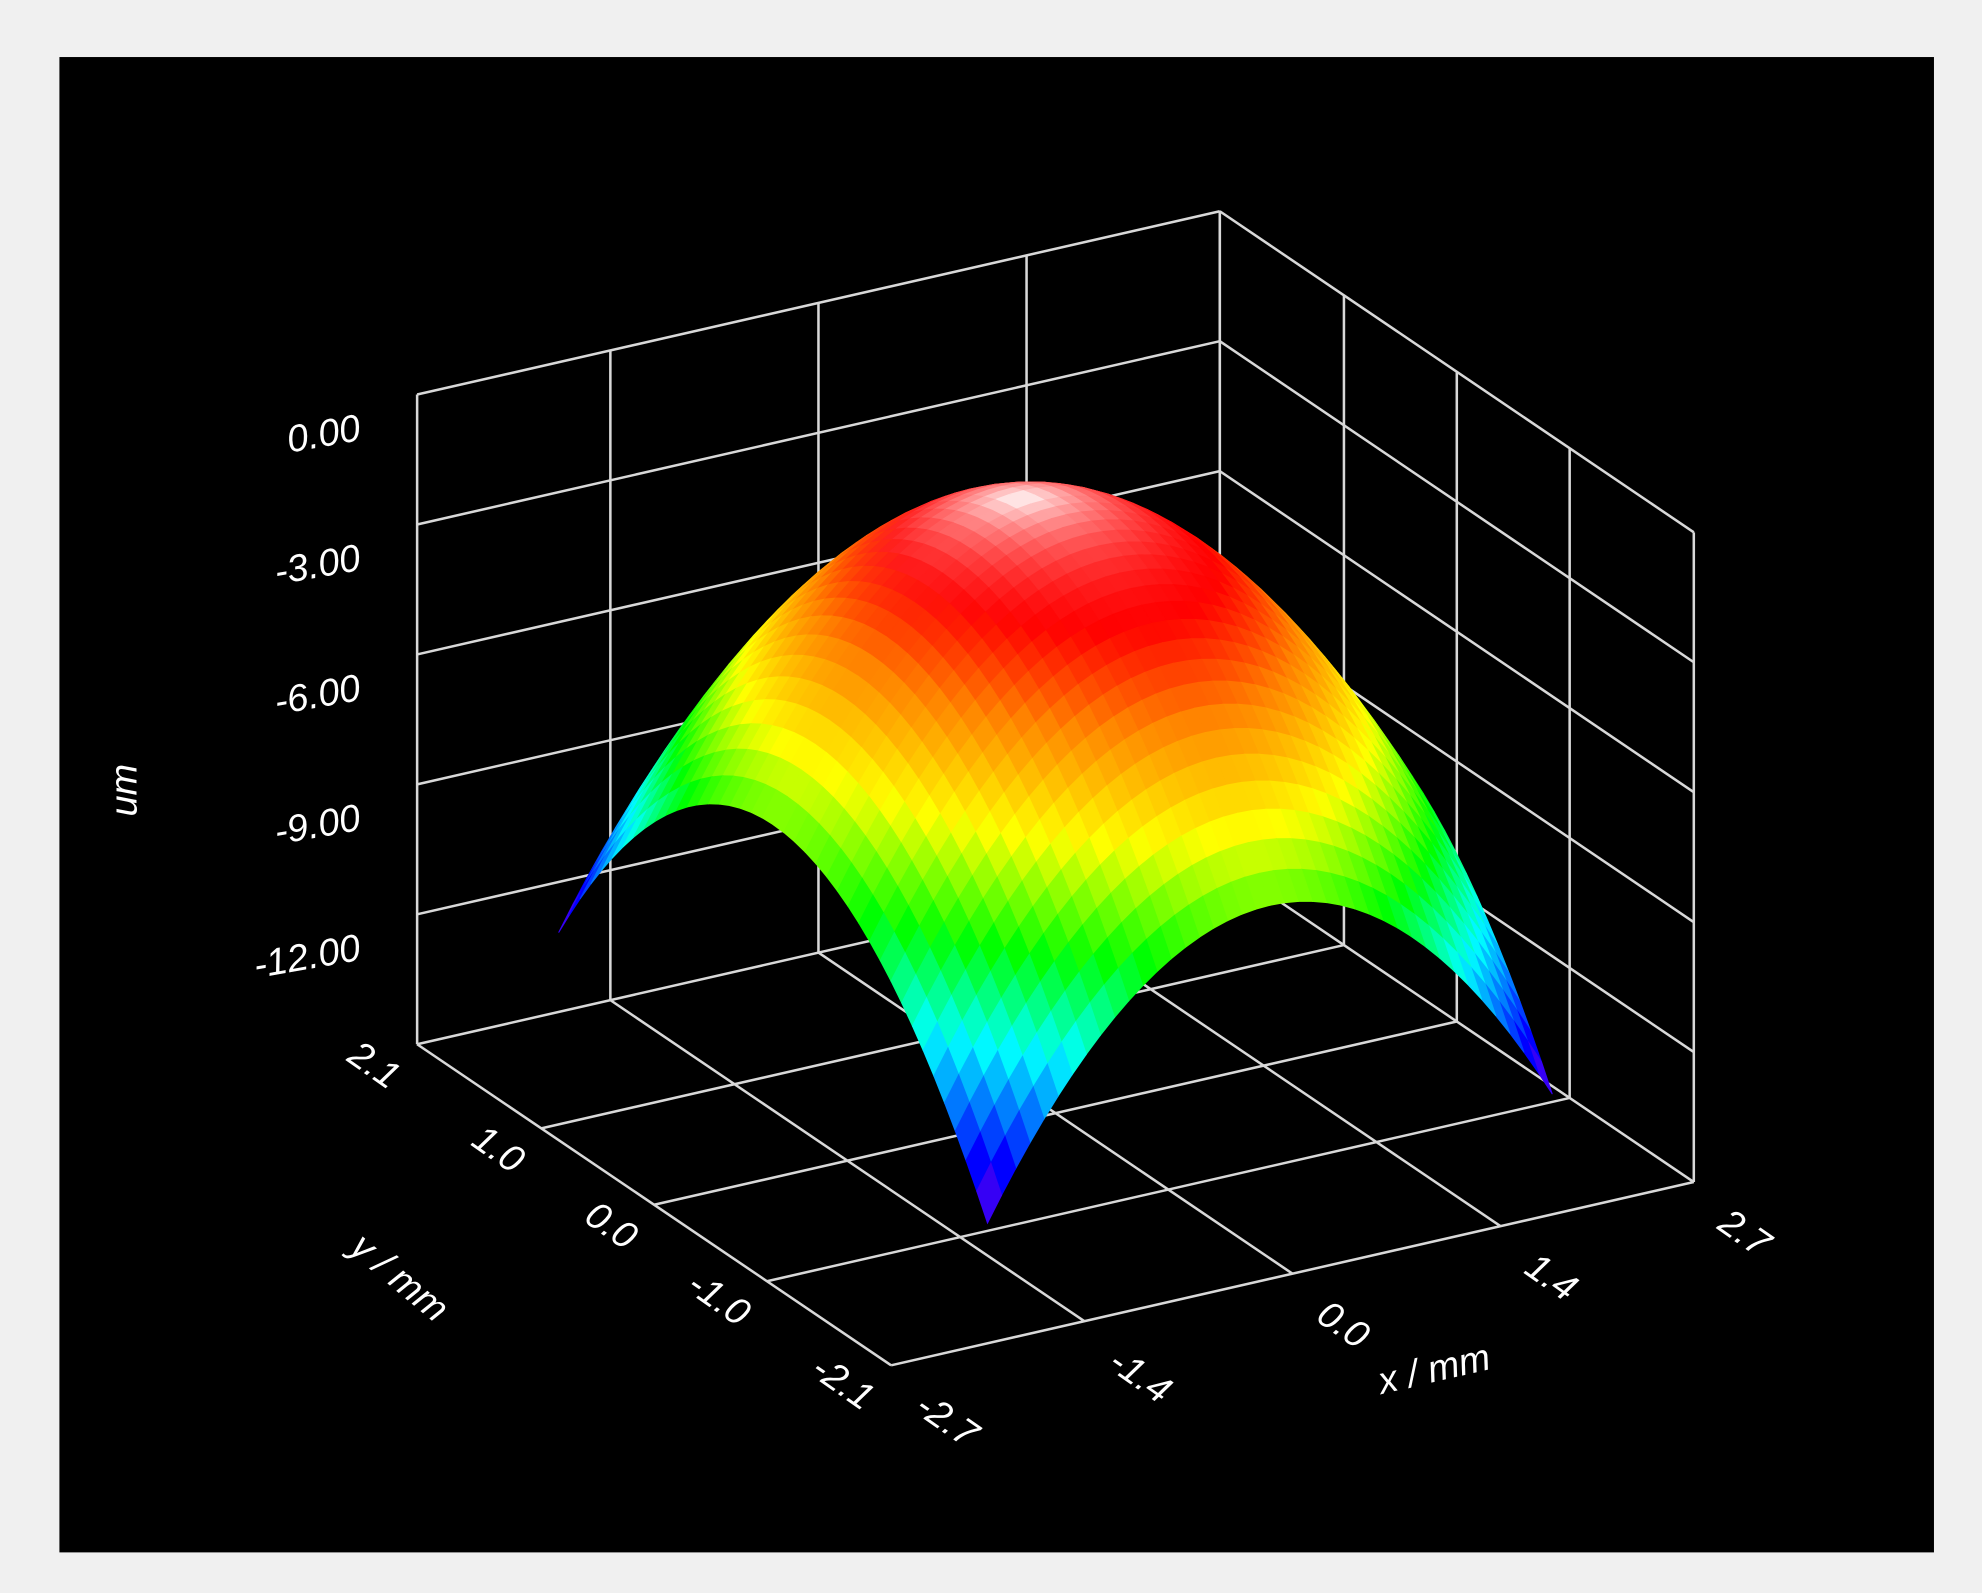 The width and height of the screenshot is (1982, 1593). Describe the element at coordinates (989, 1193) in the screenshot. I see `surface-patch` at that location.